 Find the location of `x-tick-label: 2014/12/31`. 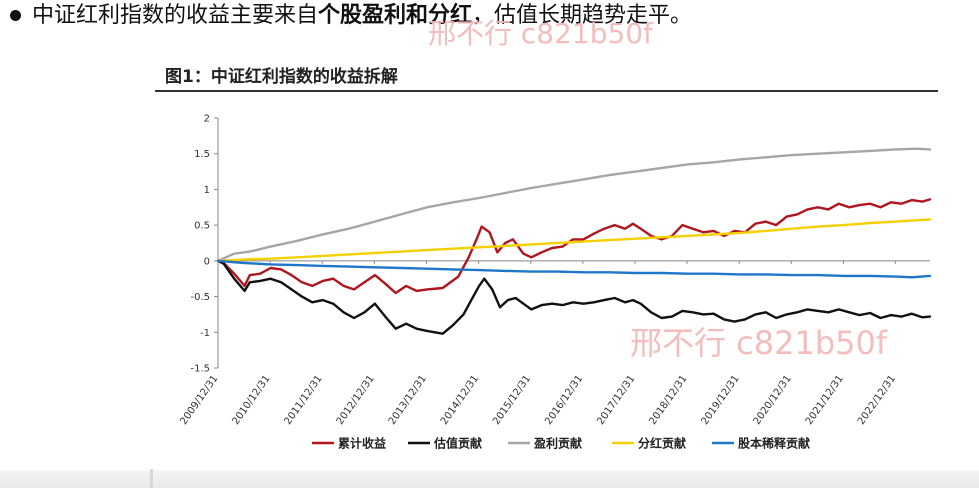

x-tick-label: 2014/12/31 is located at coordinates (460, 400).